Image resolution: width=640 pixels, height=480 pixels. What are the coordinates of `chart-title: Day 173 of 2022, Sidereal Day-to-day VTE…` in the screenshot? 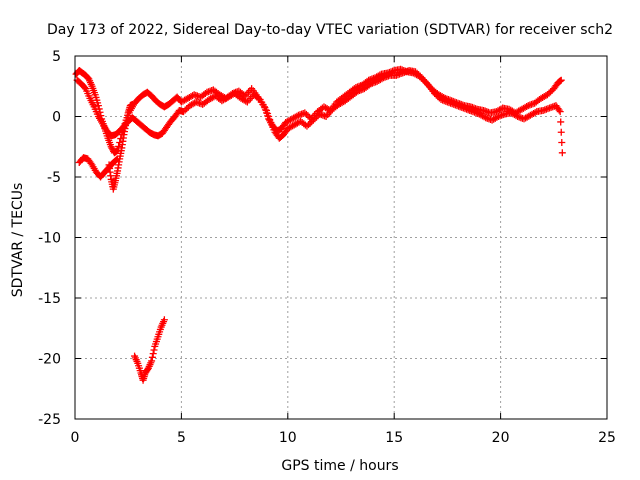 It's located at (330, 30).